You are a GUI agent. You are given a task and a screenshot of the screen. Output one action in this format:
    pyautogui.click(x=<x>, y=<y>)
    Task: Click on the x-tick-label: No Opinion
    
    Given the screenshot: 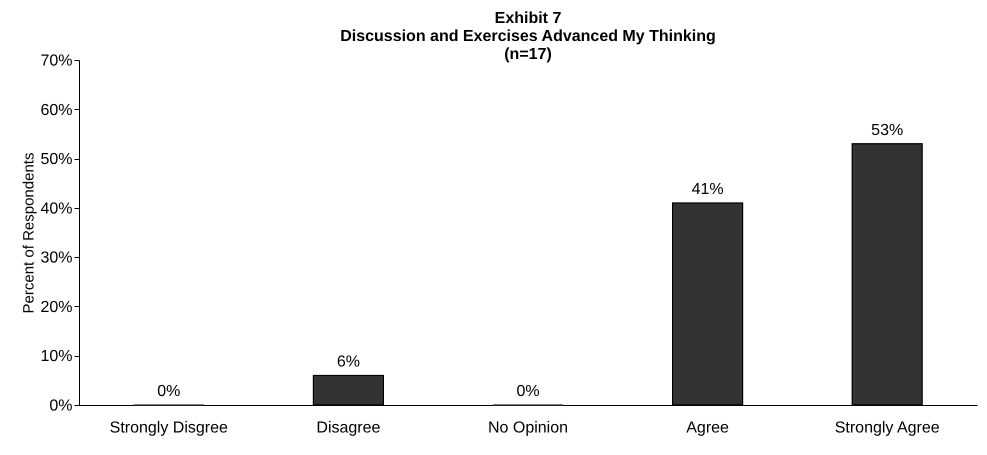 What is the action you would take?
    pyautogui.click(x=528, y=428)
    